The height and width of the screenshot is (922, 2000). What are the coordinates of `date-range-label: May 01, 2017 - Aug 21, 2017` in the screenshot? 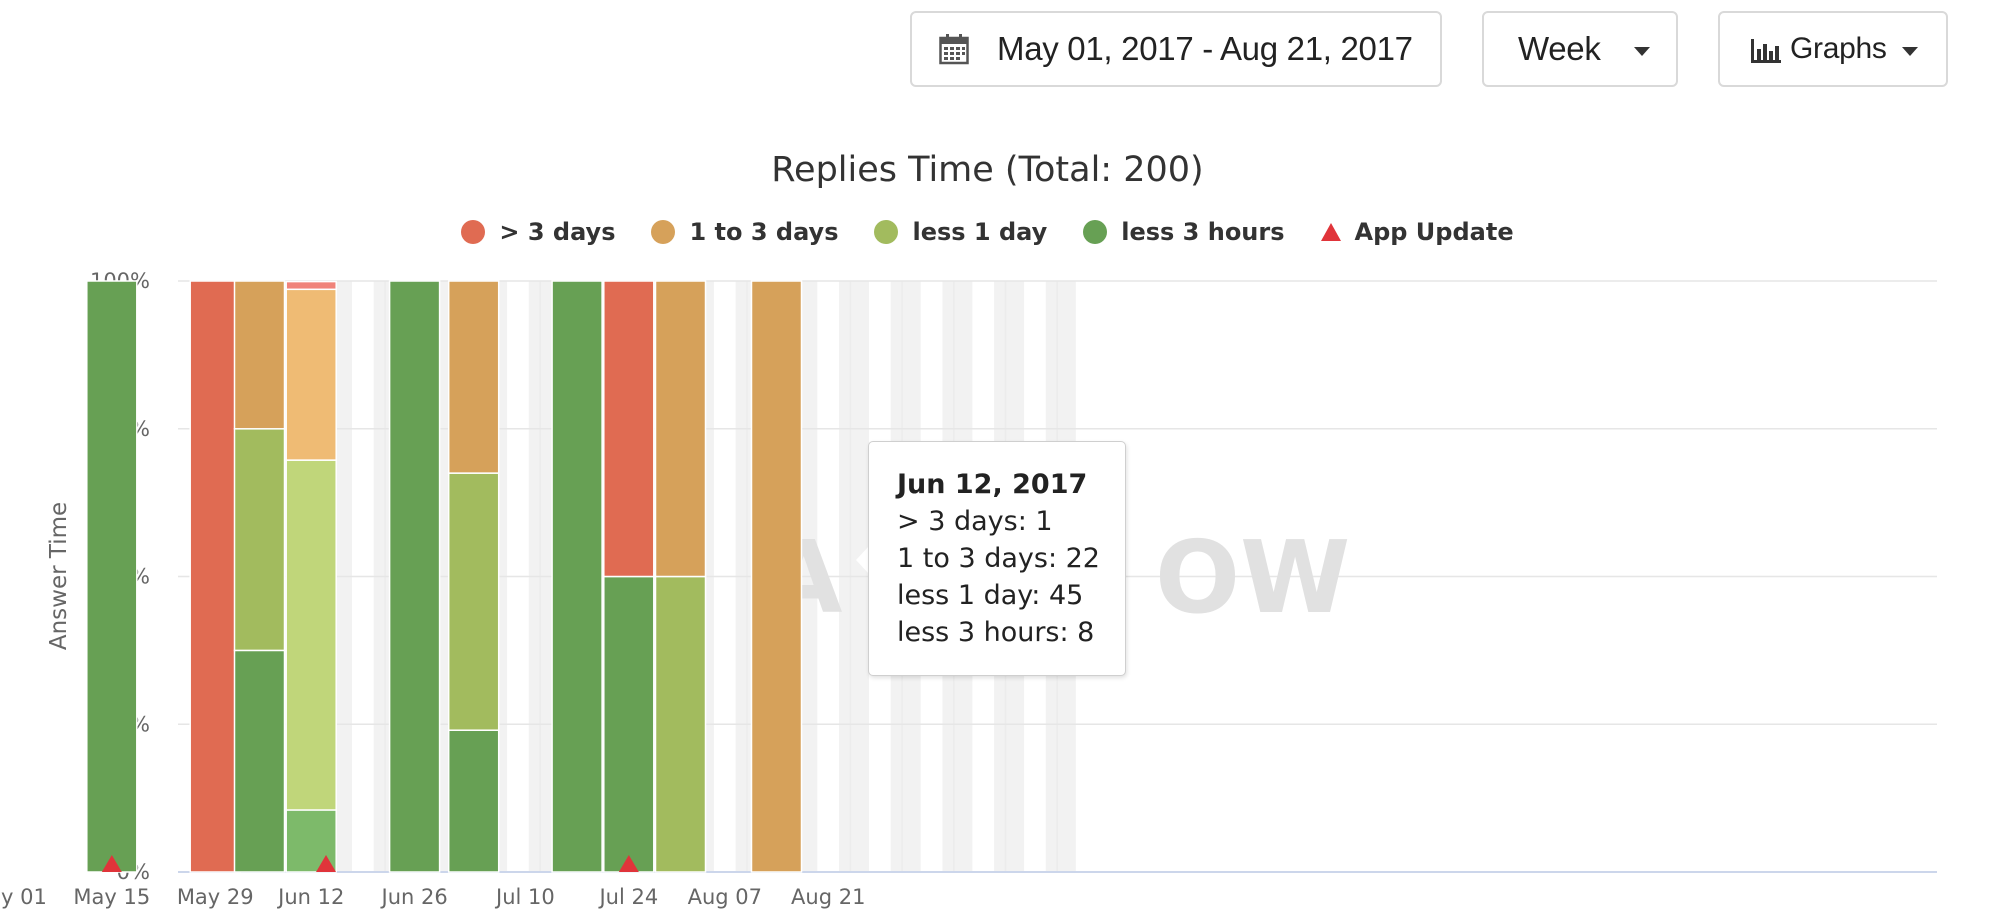 It's located at (1205, 48).